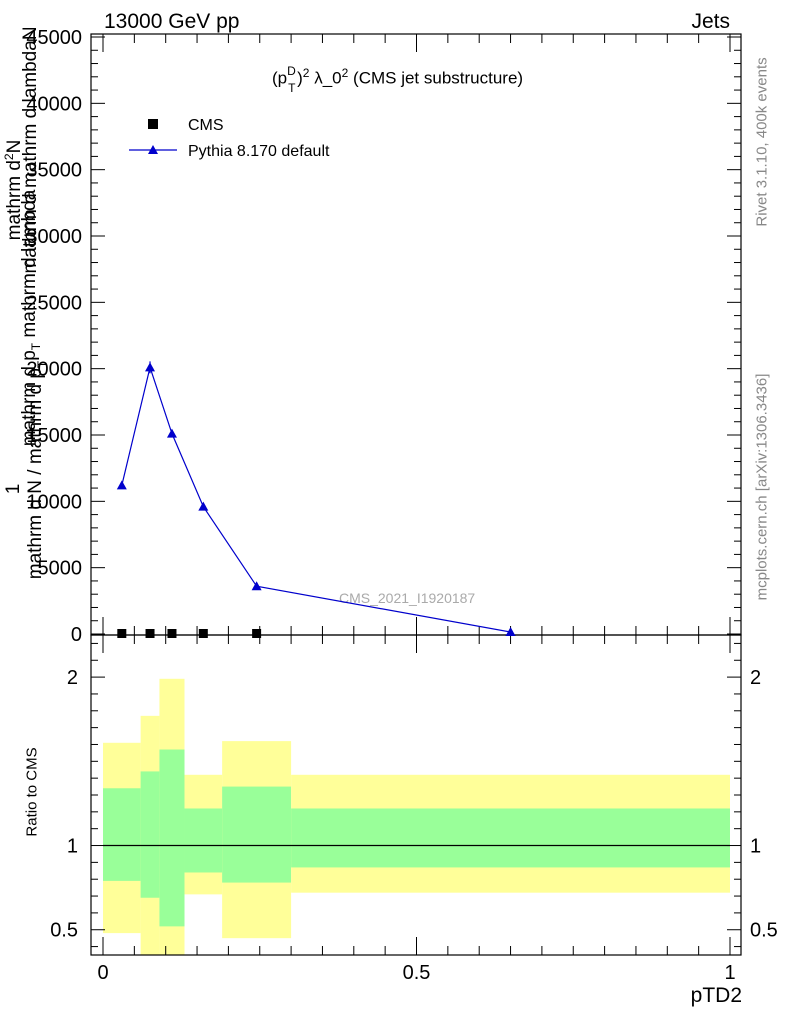  Describe the element at coordinates (755, 678) in the screenshot. I see `ratio-ytick-label-right-2: 2` at that location.